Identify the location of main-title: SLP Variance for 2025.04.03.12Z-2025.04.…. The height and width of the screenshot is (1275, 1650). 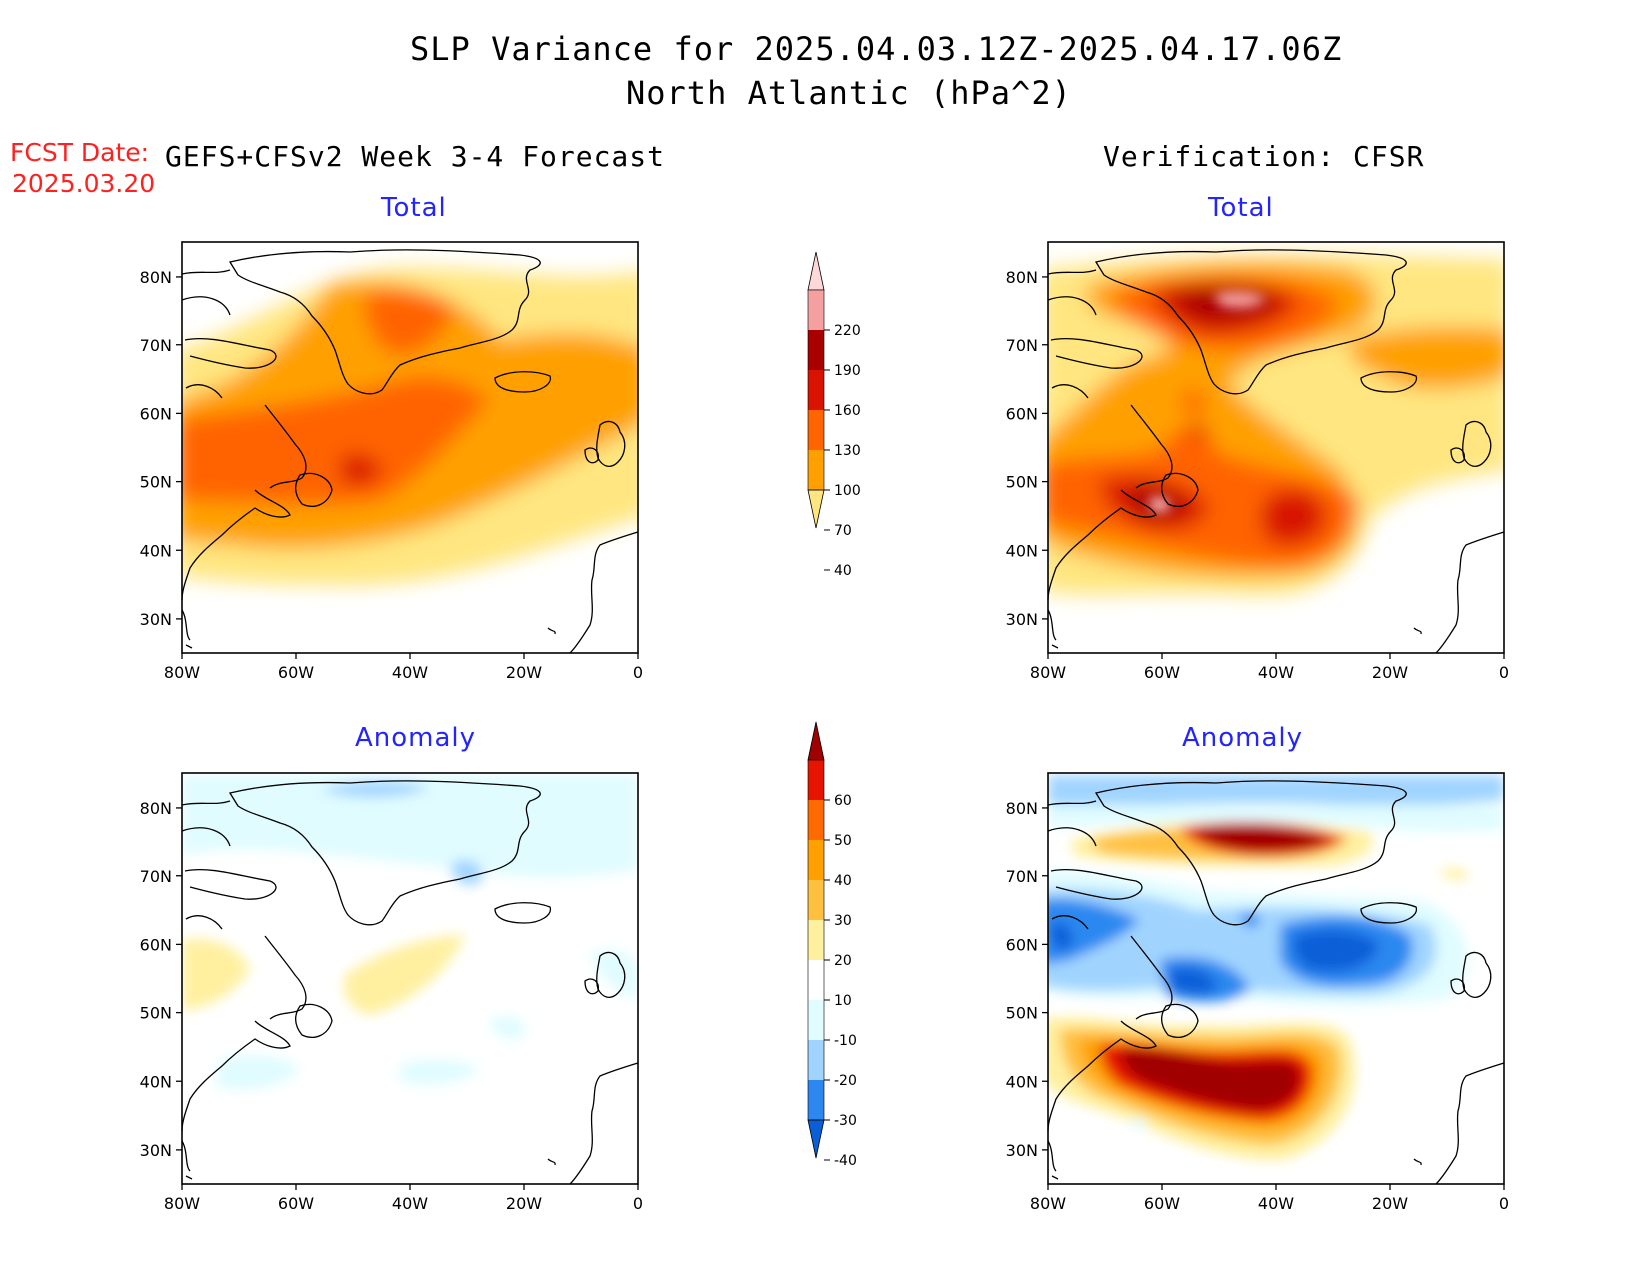
(876, 49).